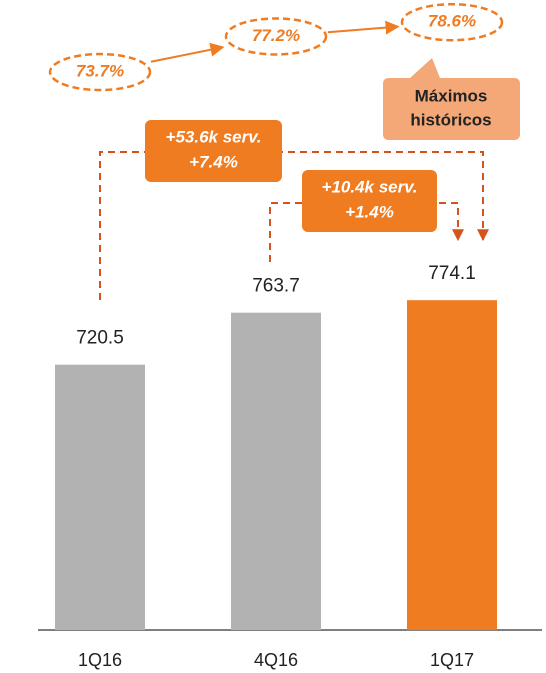  I want to click on bracket, so click(366, 232).